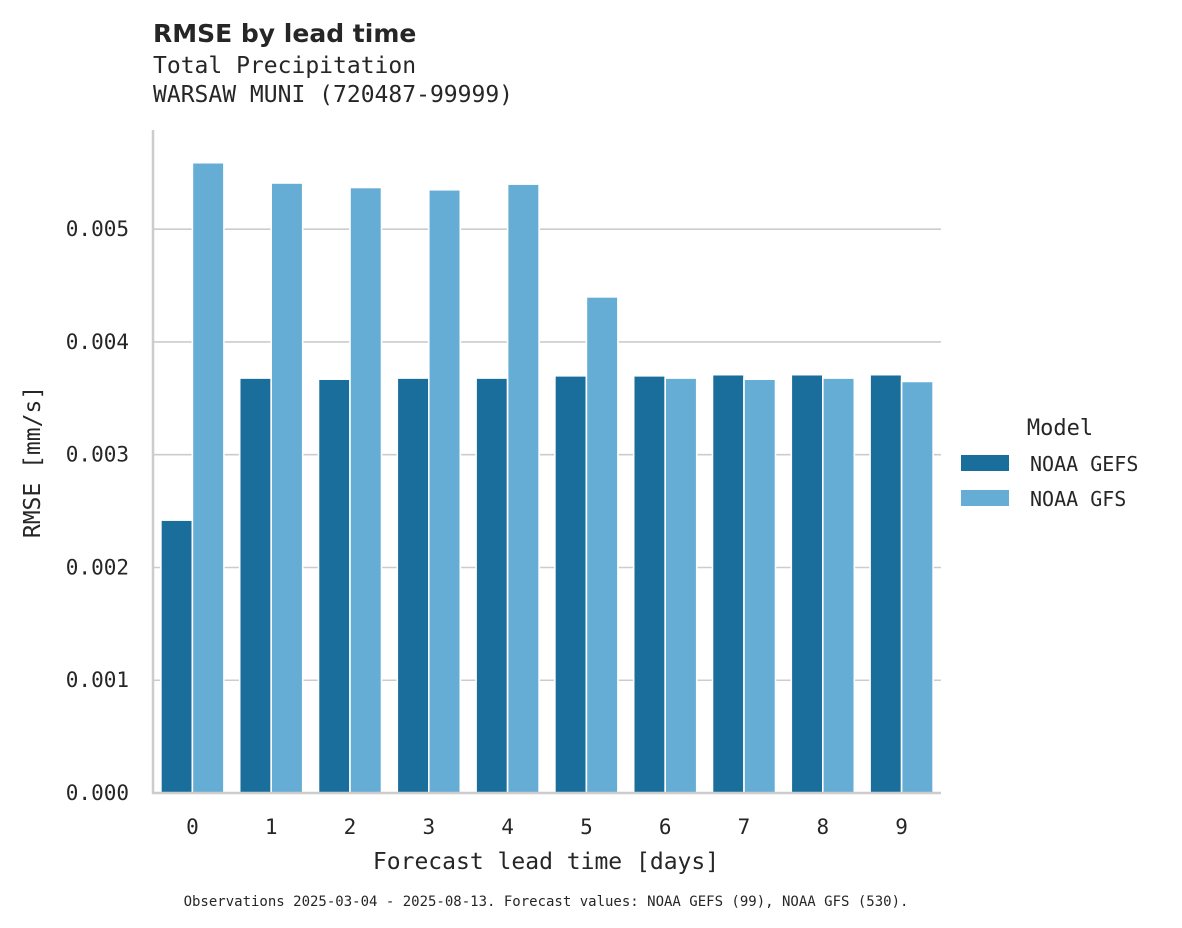  I want to click on legend-title: Model, so click(1060, 428).